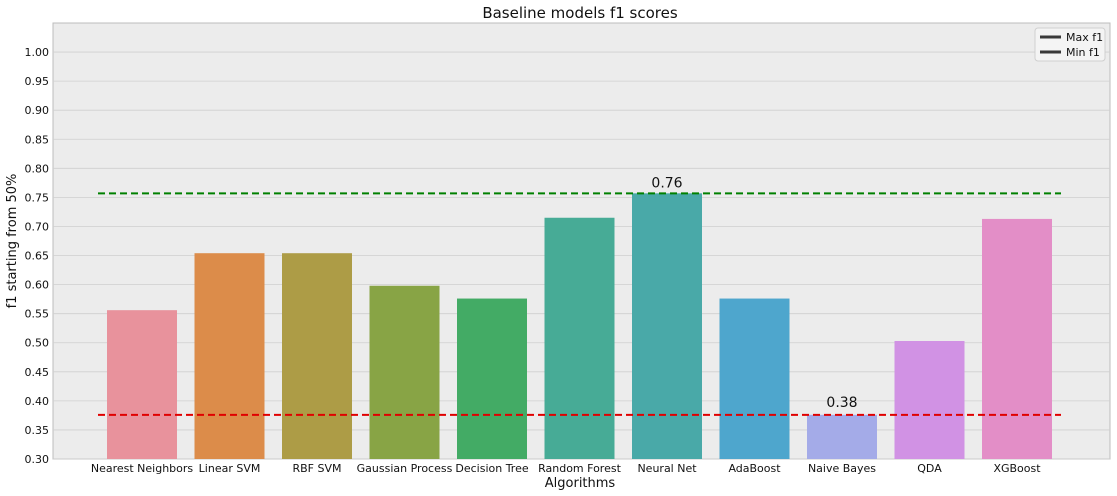 This screenshot has width=1117, height=496. What do you see at coordinates (841, 403) in the screenshot?
I see `min-f1-annotation: 0.38` at bounding box center [841, 403].